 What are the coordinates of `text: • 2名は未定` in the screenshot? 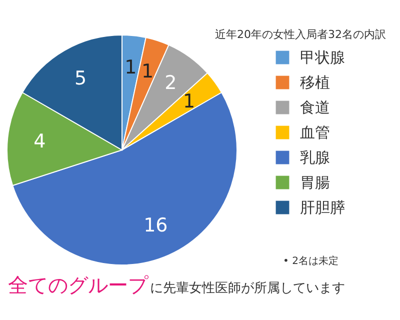 It's located at (310, 261).